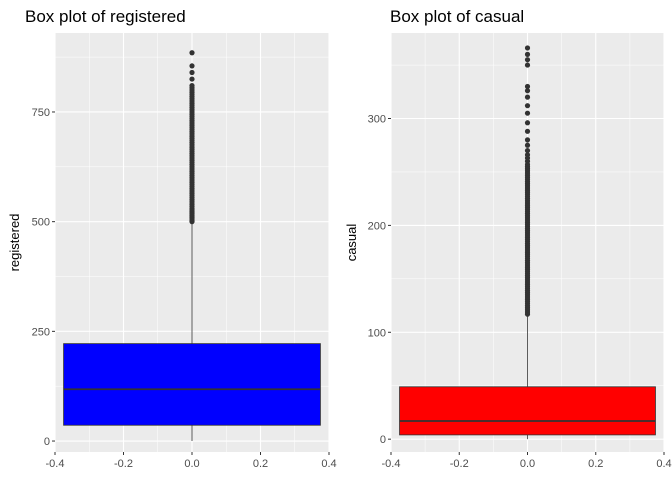 The width and height of the screenshot is (672, 485). I want to click on registered-y-tick-label: 500, so click(41, 223).